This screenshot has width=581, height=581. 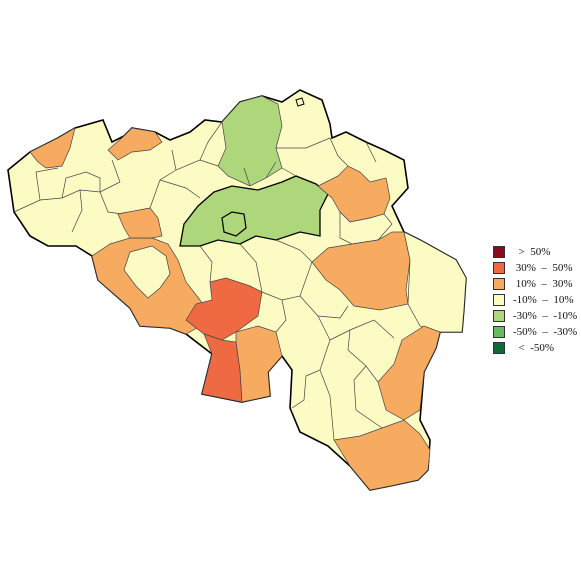 I want to click on region-brussels-core, so click(x=234, y=224).